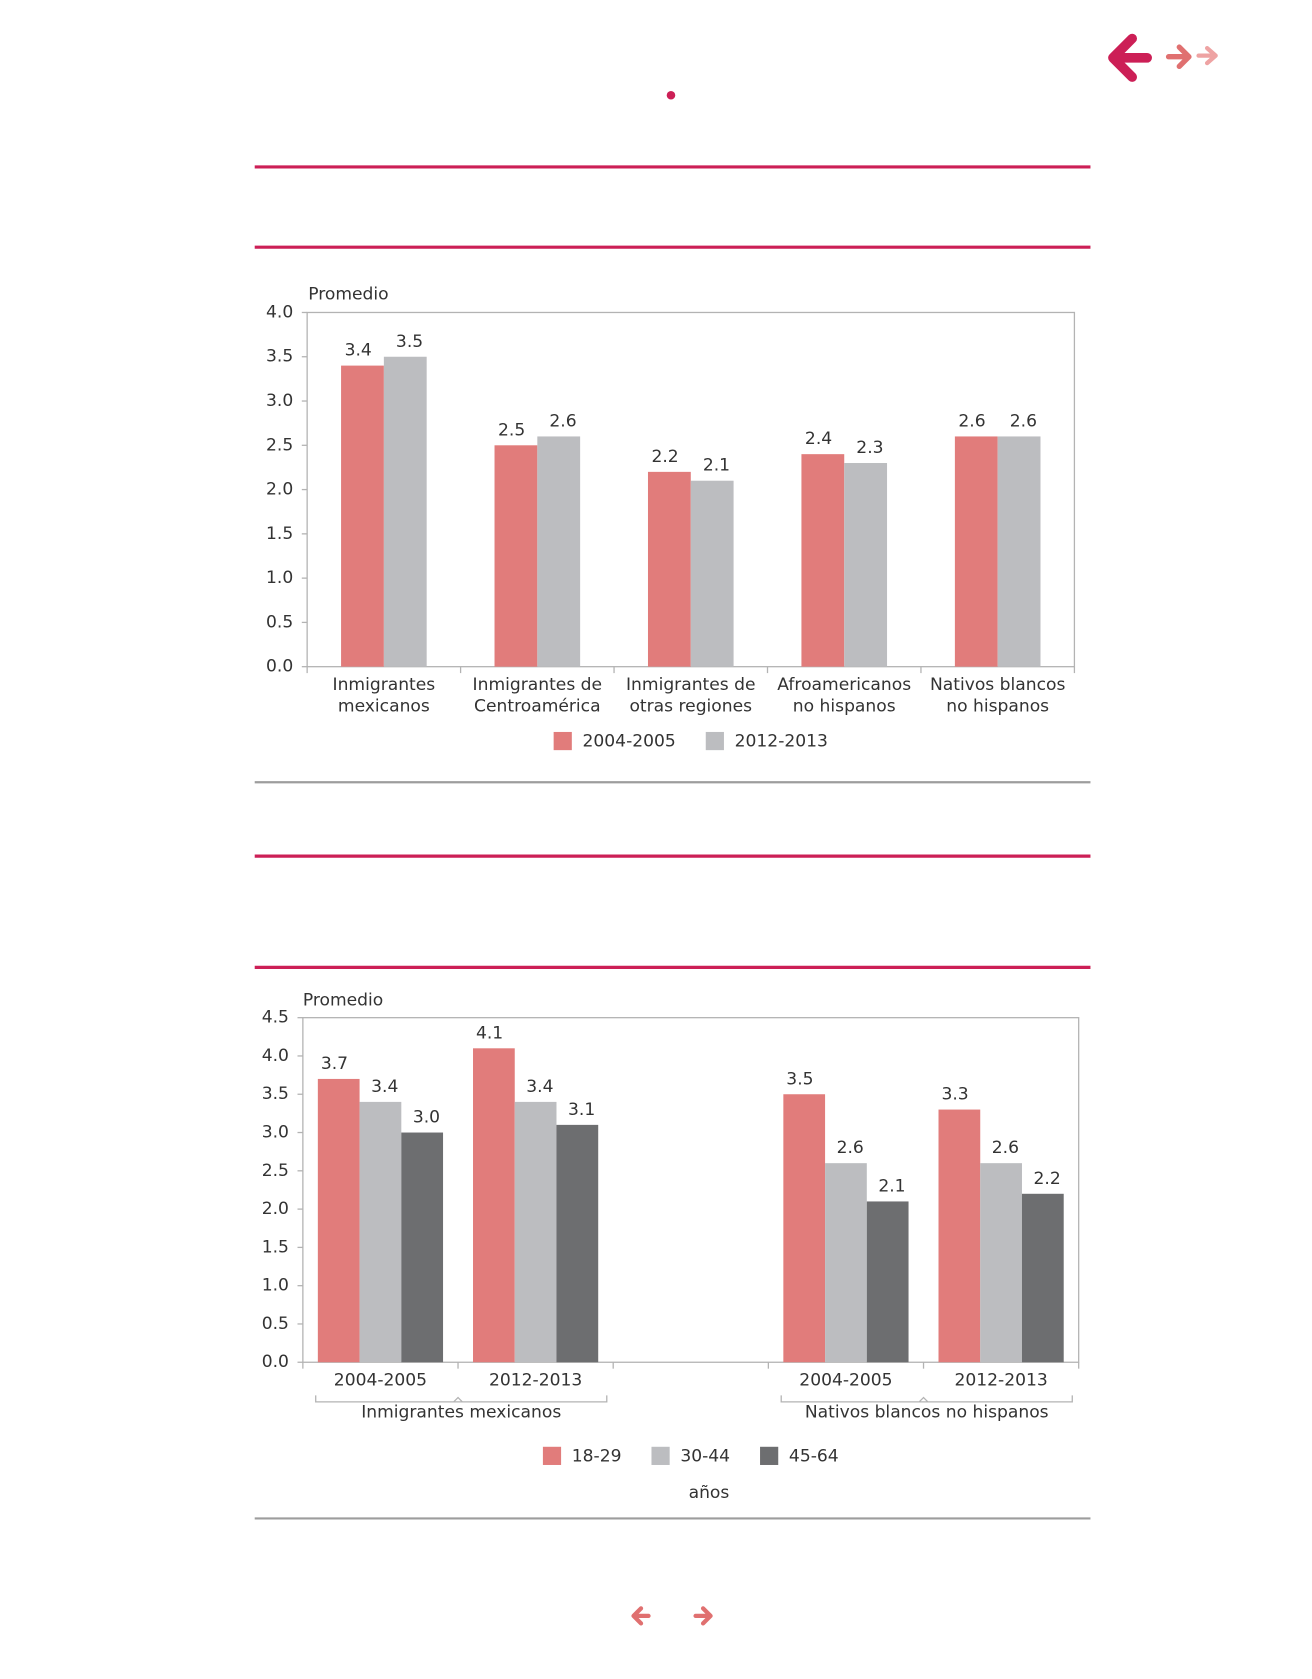 This screenshot has height=1679, width=1312. Describe the element at coordinates (691, 1190) in the screenshot. I see `plot-frame` at that location.